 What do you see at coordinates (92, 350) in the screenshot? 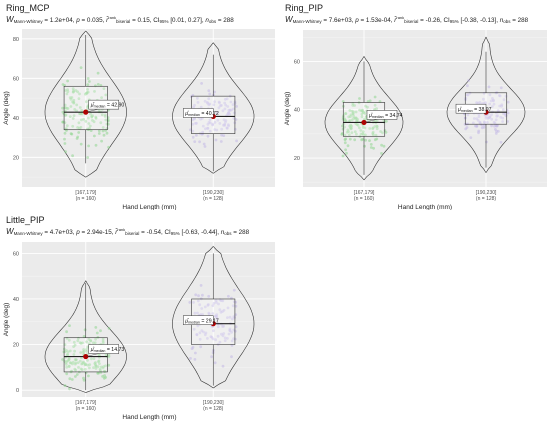
I see `median-symbol: μ̂` at bounding box center [92, 350].